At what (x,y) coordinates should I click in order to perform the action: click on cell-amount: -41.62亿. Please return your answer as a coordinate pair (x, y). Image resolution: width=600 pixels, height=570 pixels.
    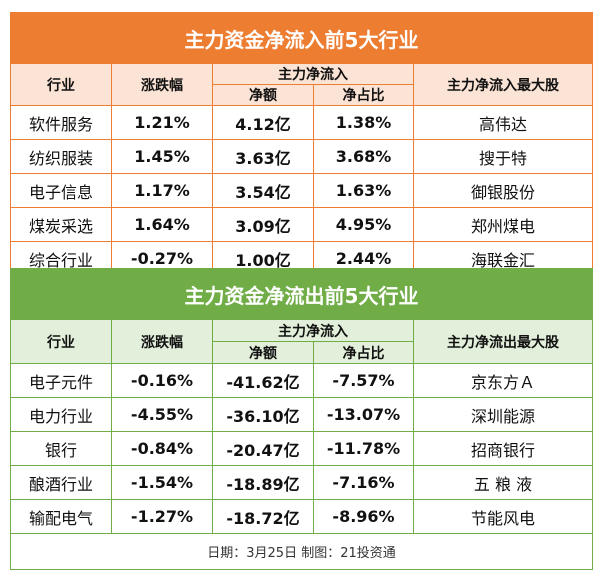
    Looking at the image, I should click on (263, 380).